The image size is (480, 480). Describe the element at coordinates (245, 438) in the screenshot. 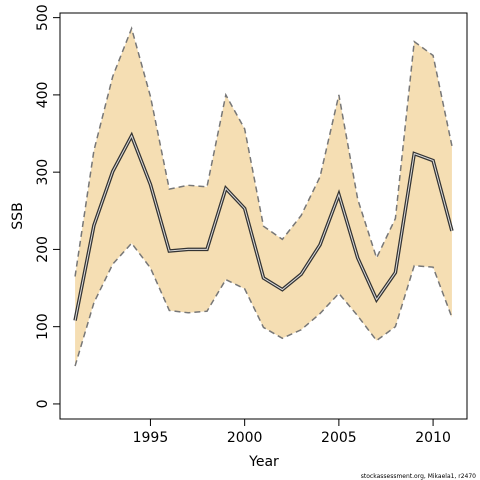

I see `x-tick-label: 2000` at that location.